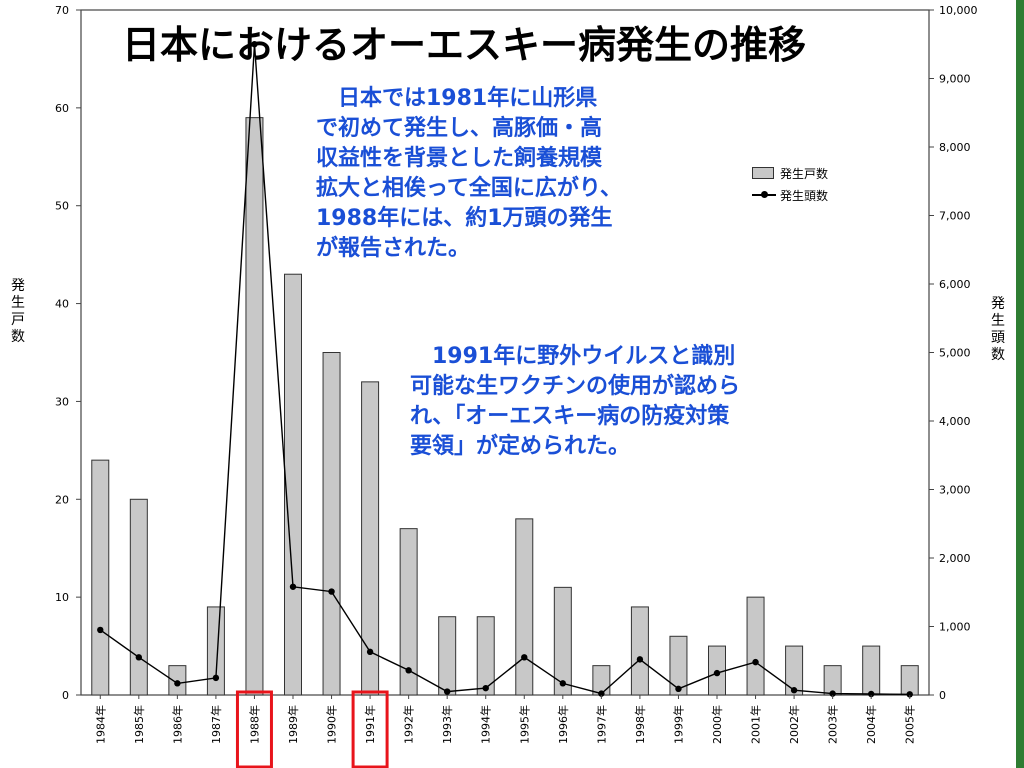 Image resolution: width=1024 pixels, height=768 pixels. What do you see at coordinates (794, 724) in the screenshot?
I see `x-tick-label: 2002年` at bounding box center [794, 724].